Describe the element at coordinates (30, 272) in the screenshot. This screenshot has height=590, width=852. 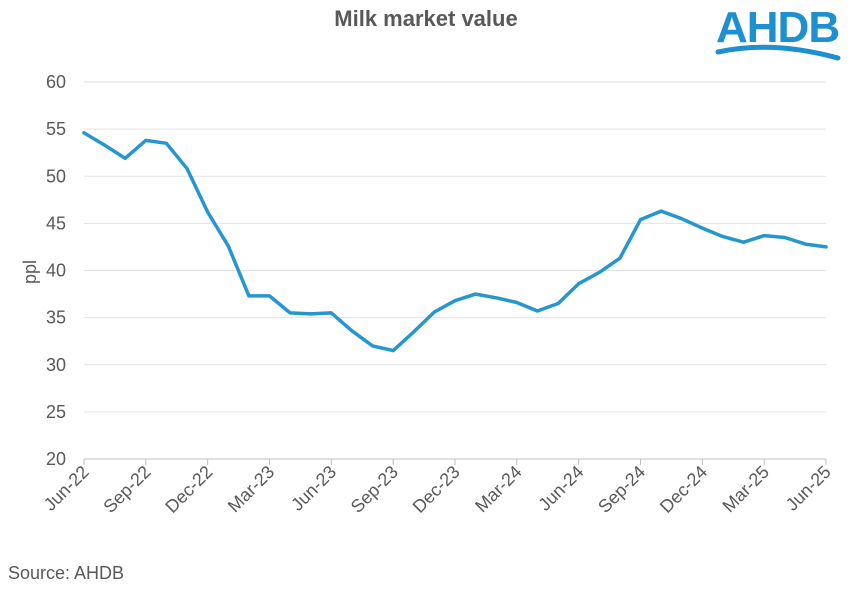
I see `y-axis-label: ppl` at that location.